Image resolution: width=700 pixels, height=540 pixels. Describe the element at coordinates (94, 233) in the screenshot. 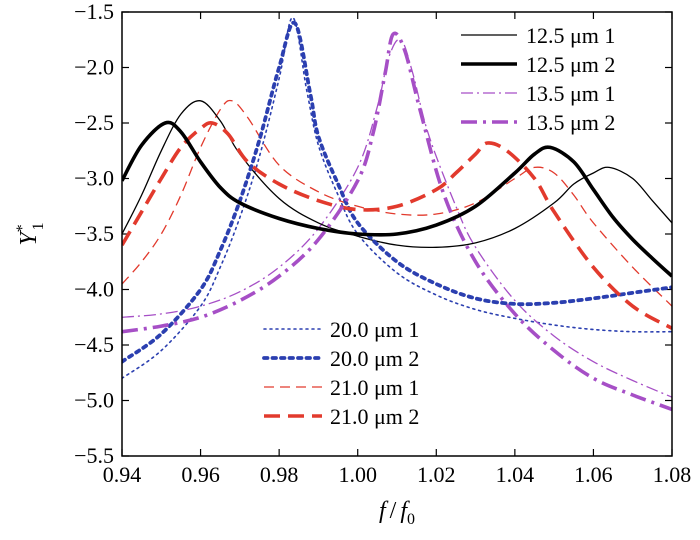

I see `y-tick-label: −3.5` at that location.